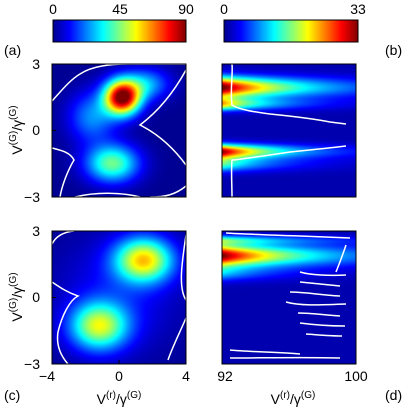 This screenshot has width=415, height=410. What do you see at coordinates (119, 31) in the screenshot?
I see `colorbar-left-gradient` at bounding box center [119, 31].